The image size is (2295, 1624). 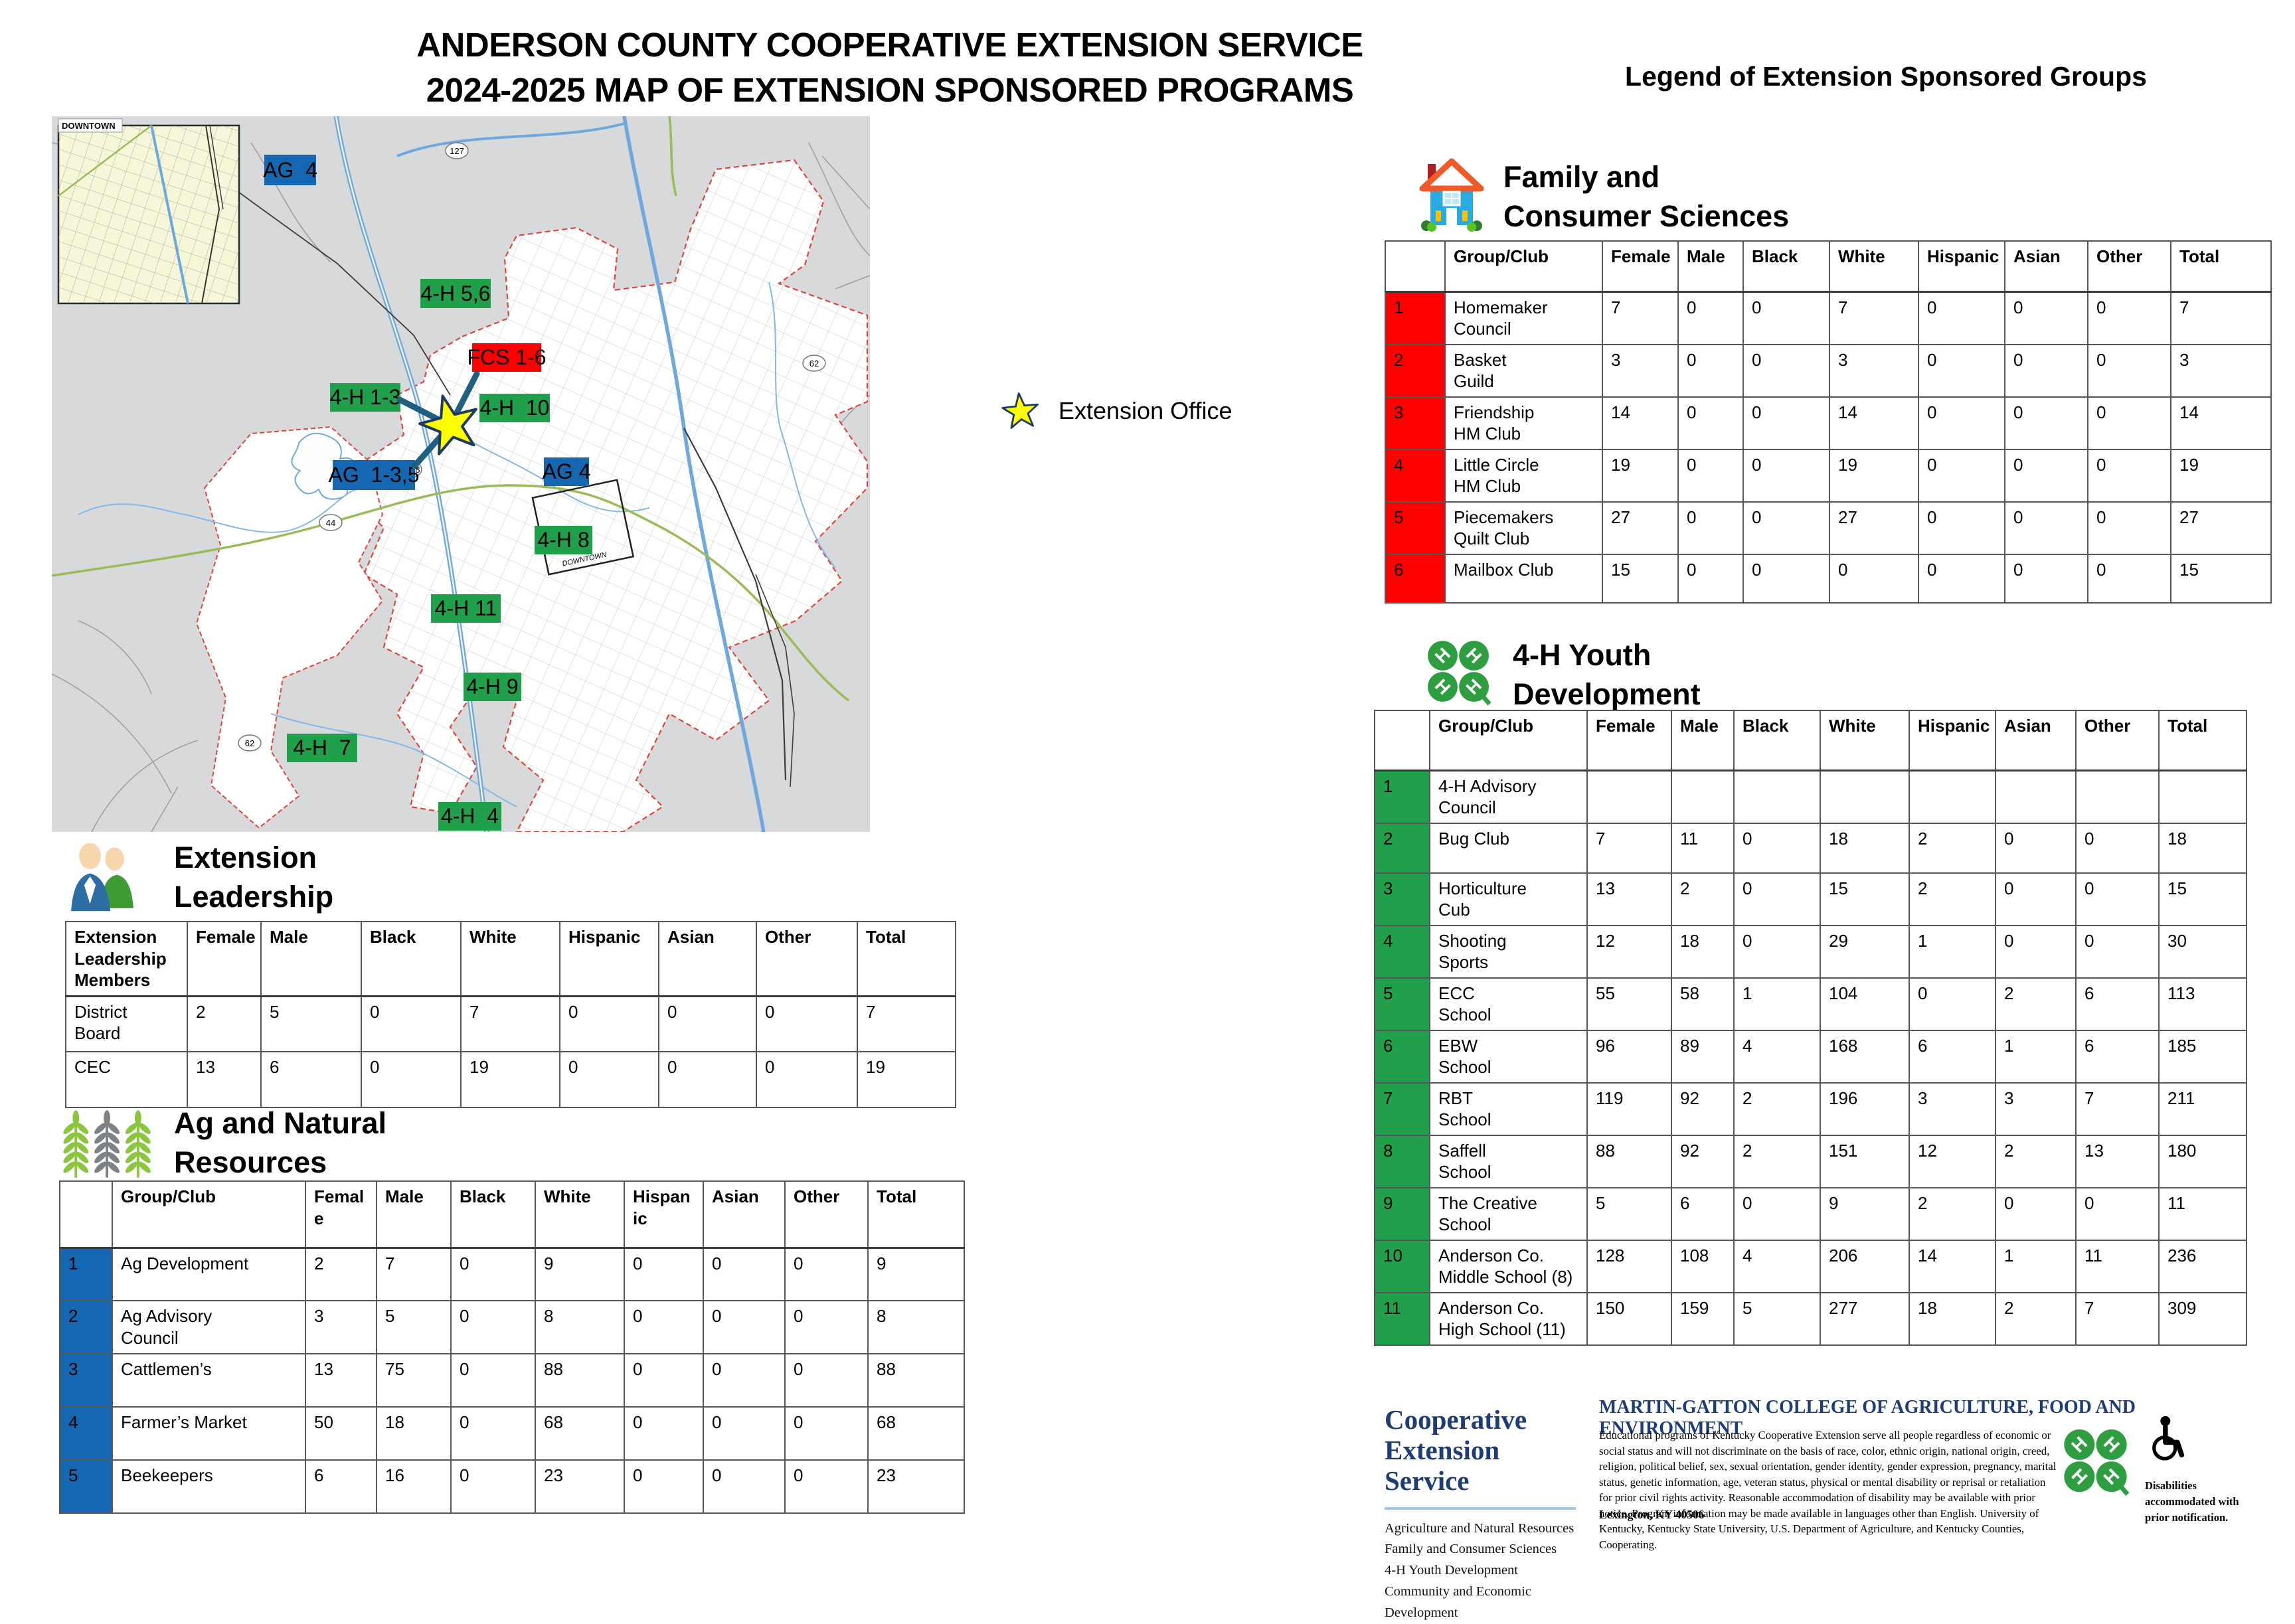 I want to click on column-header: Black, so click(x=493, y=1214).